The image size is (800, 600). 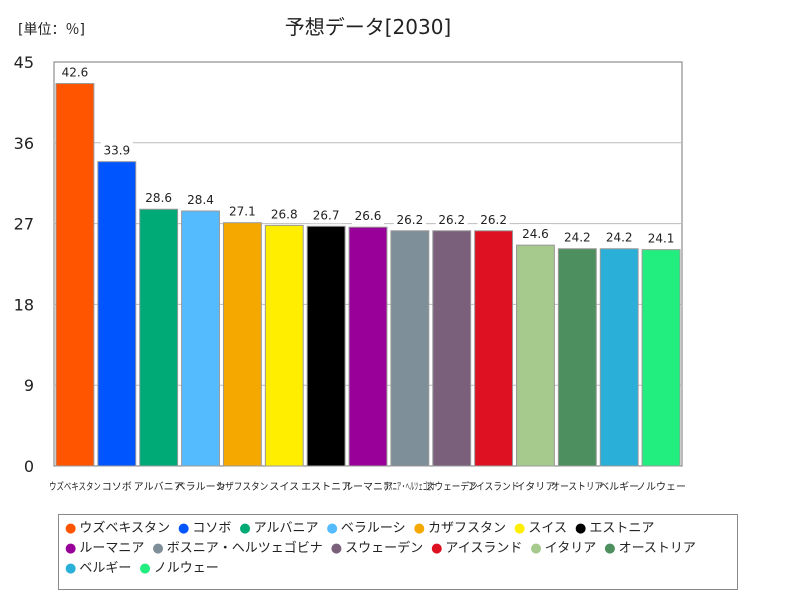 I want to click on legend-item: ● ベルギー, so click(x=98, y=569).